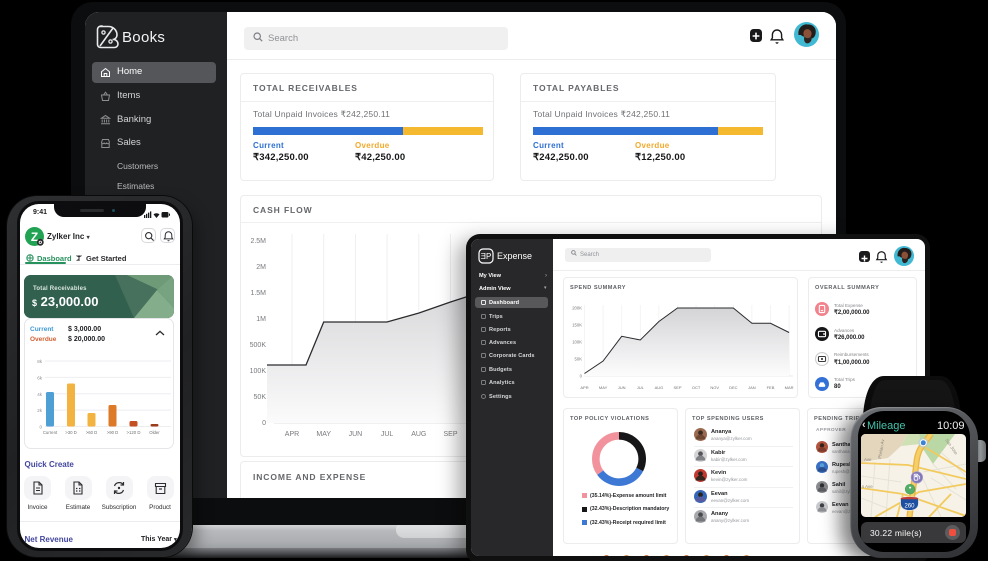  What do you see at coordinates (789, 387) in the screenshot?
I see `svg-text: MAR` at bounding box center [789, 387].